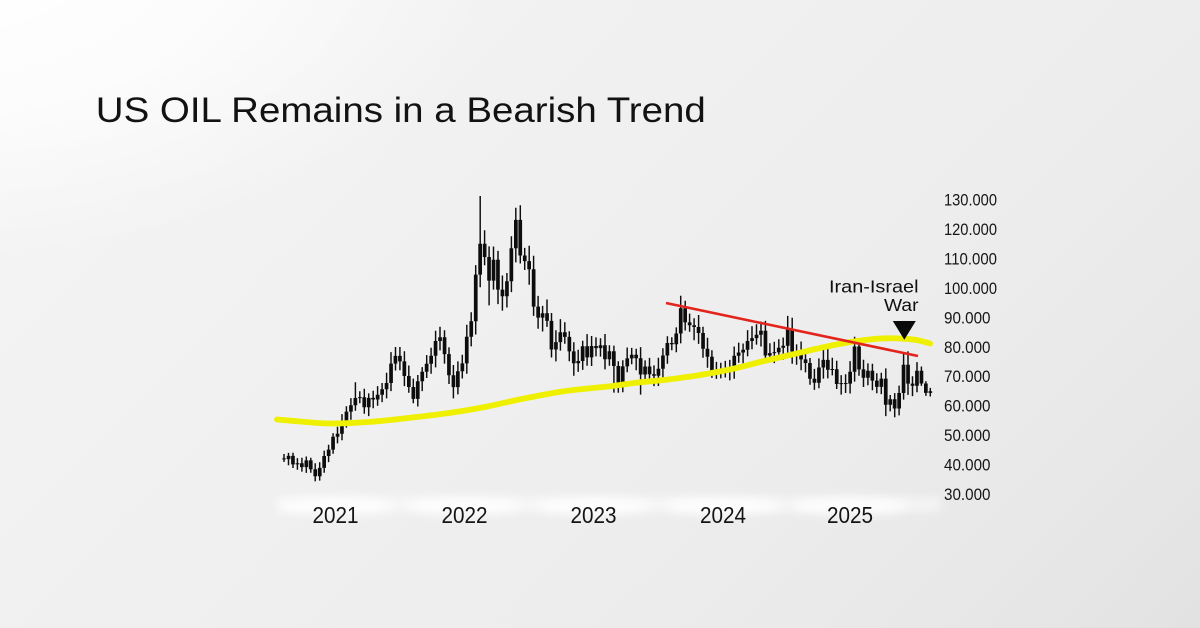 The image size is (1200, 628). Describe the element at coordinates (970, 230) in the screenshot. I see `svg-text: 120.000` at that location.